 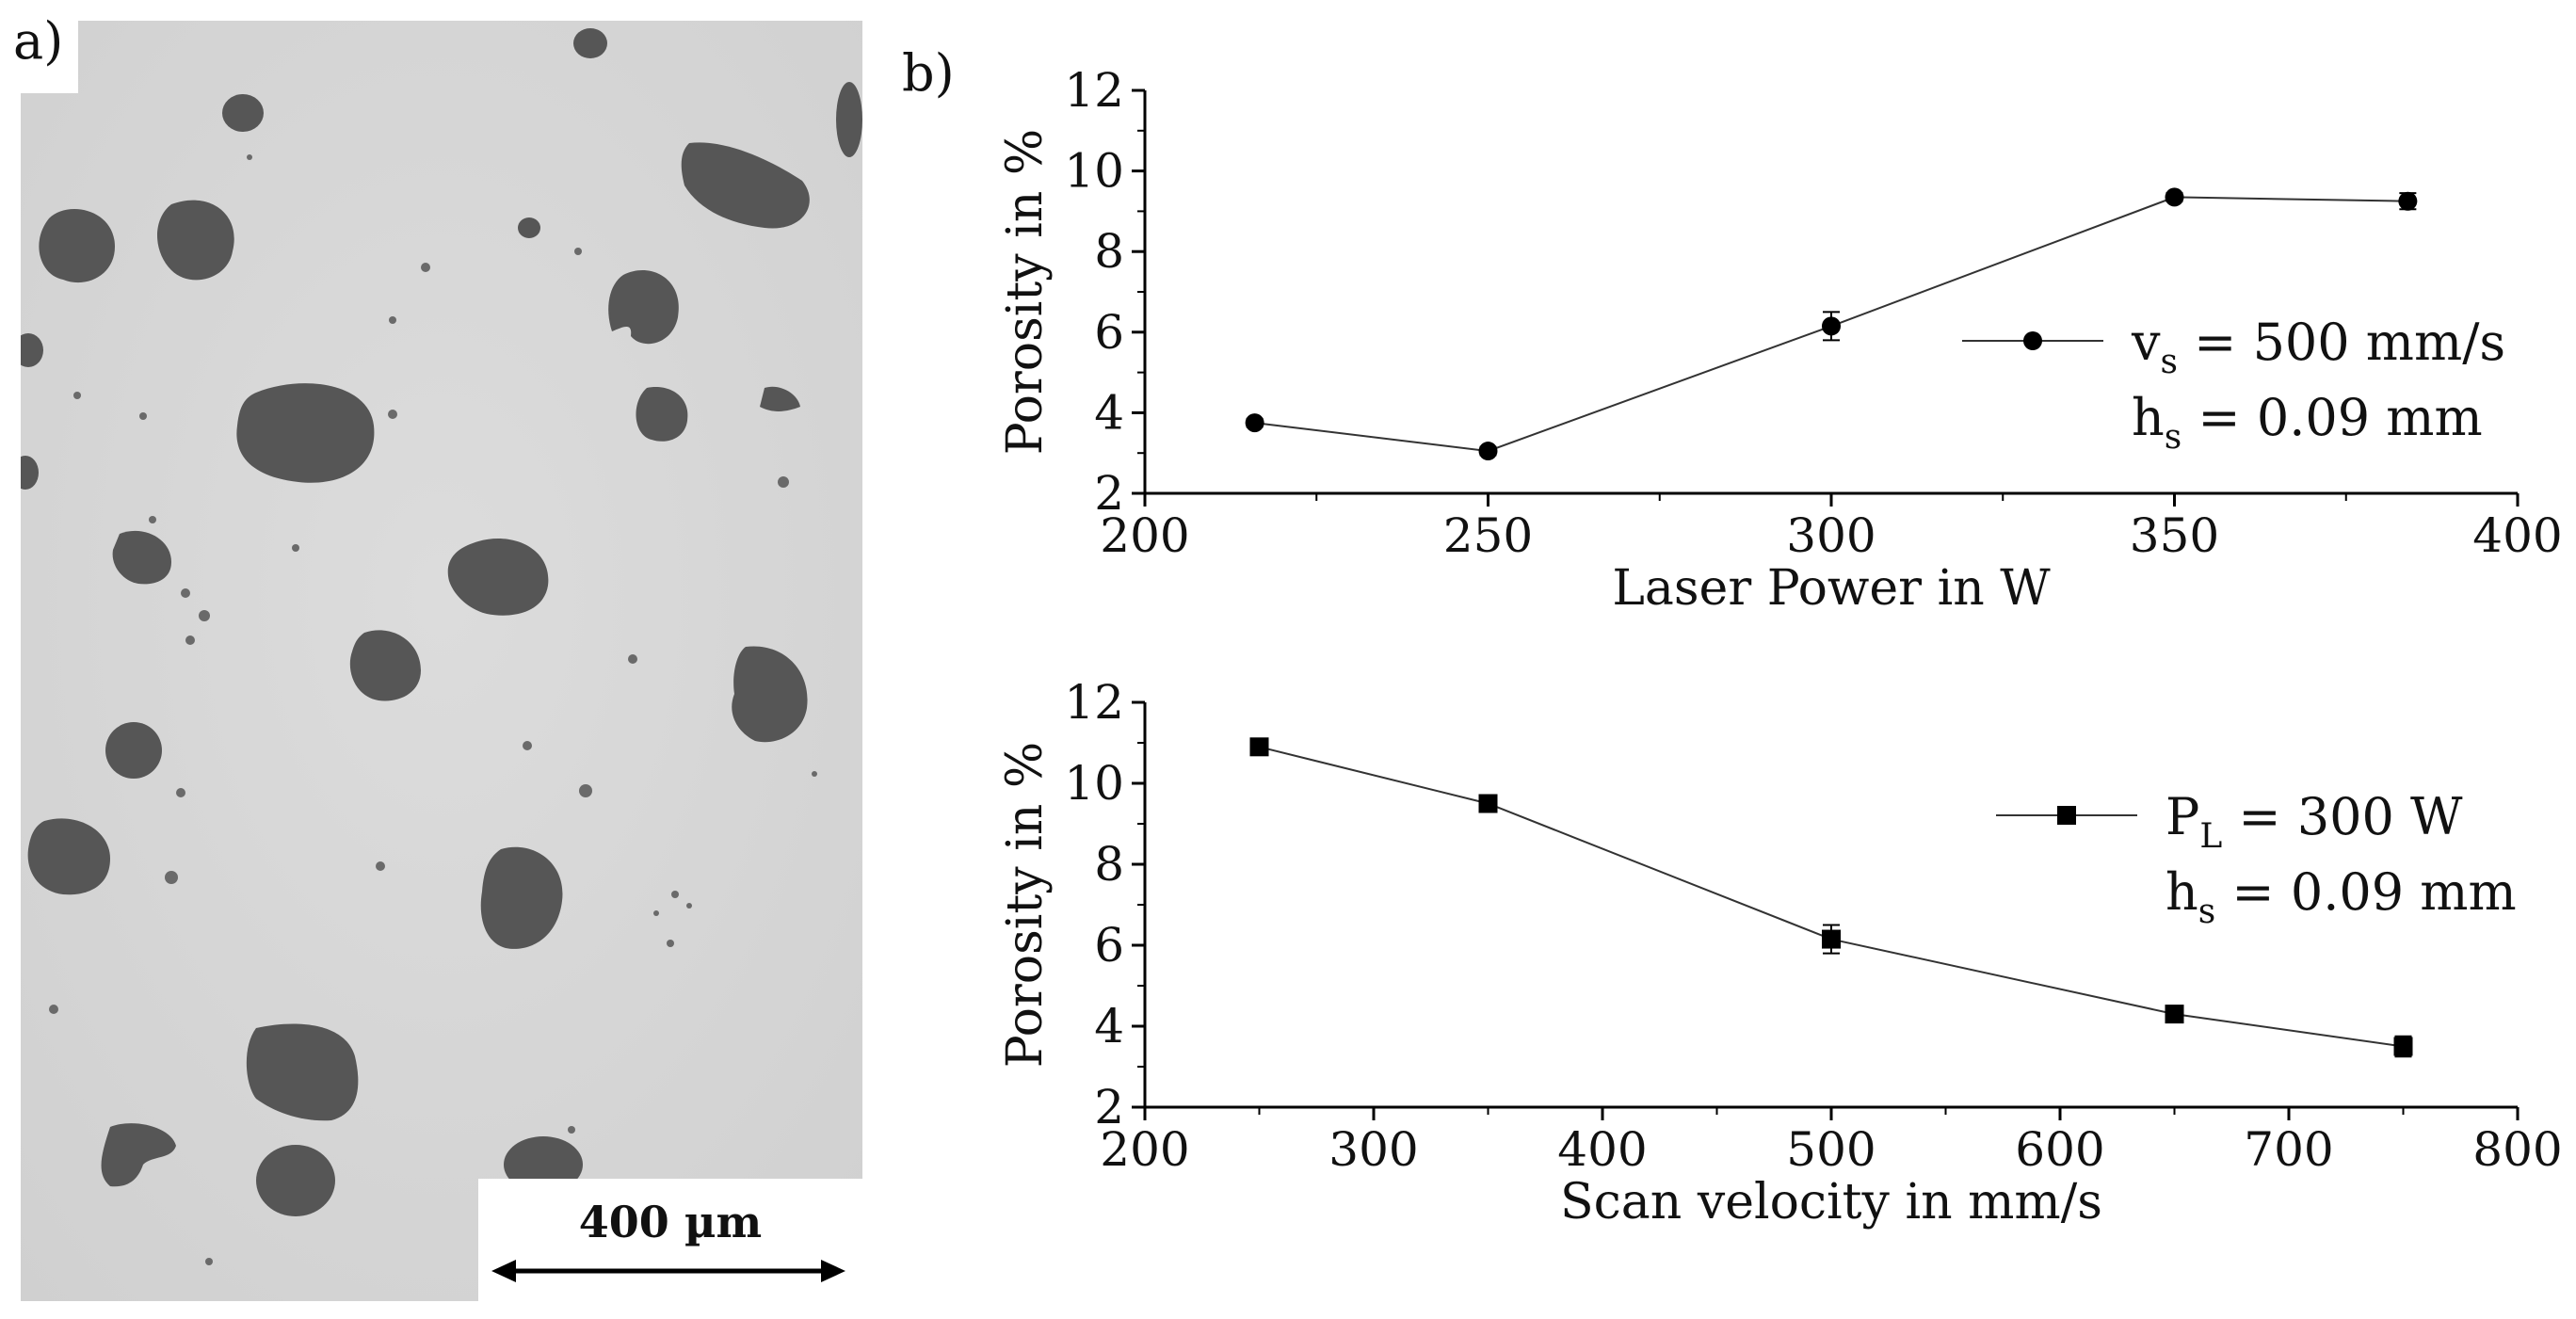 What do you see at coordinates (668, 1271) in the screenshot?
I see `scale-bar-arrow` at bounding box center [668, 1271].